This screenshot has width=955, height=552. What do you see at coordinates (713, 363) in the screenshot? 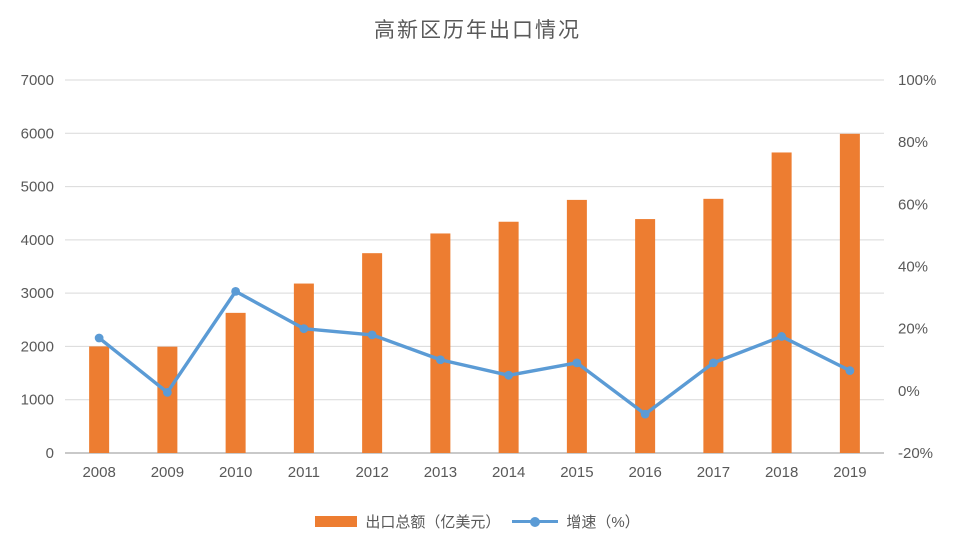
I see `line-marker-2017` at bounding box center [713, 363].